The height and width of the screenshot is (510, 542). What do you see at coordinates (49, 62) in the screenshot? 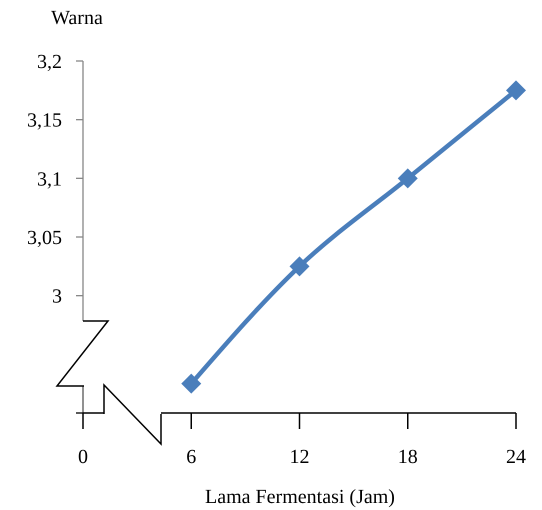
I see `y-tick-label: 3,2` at bounding box center [49, 62].